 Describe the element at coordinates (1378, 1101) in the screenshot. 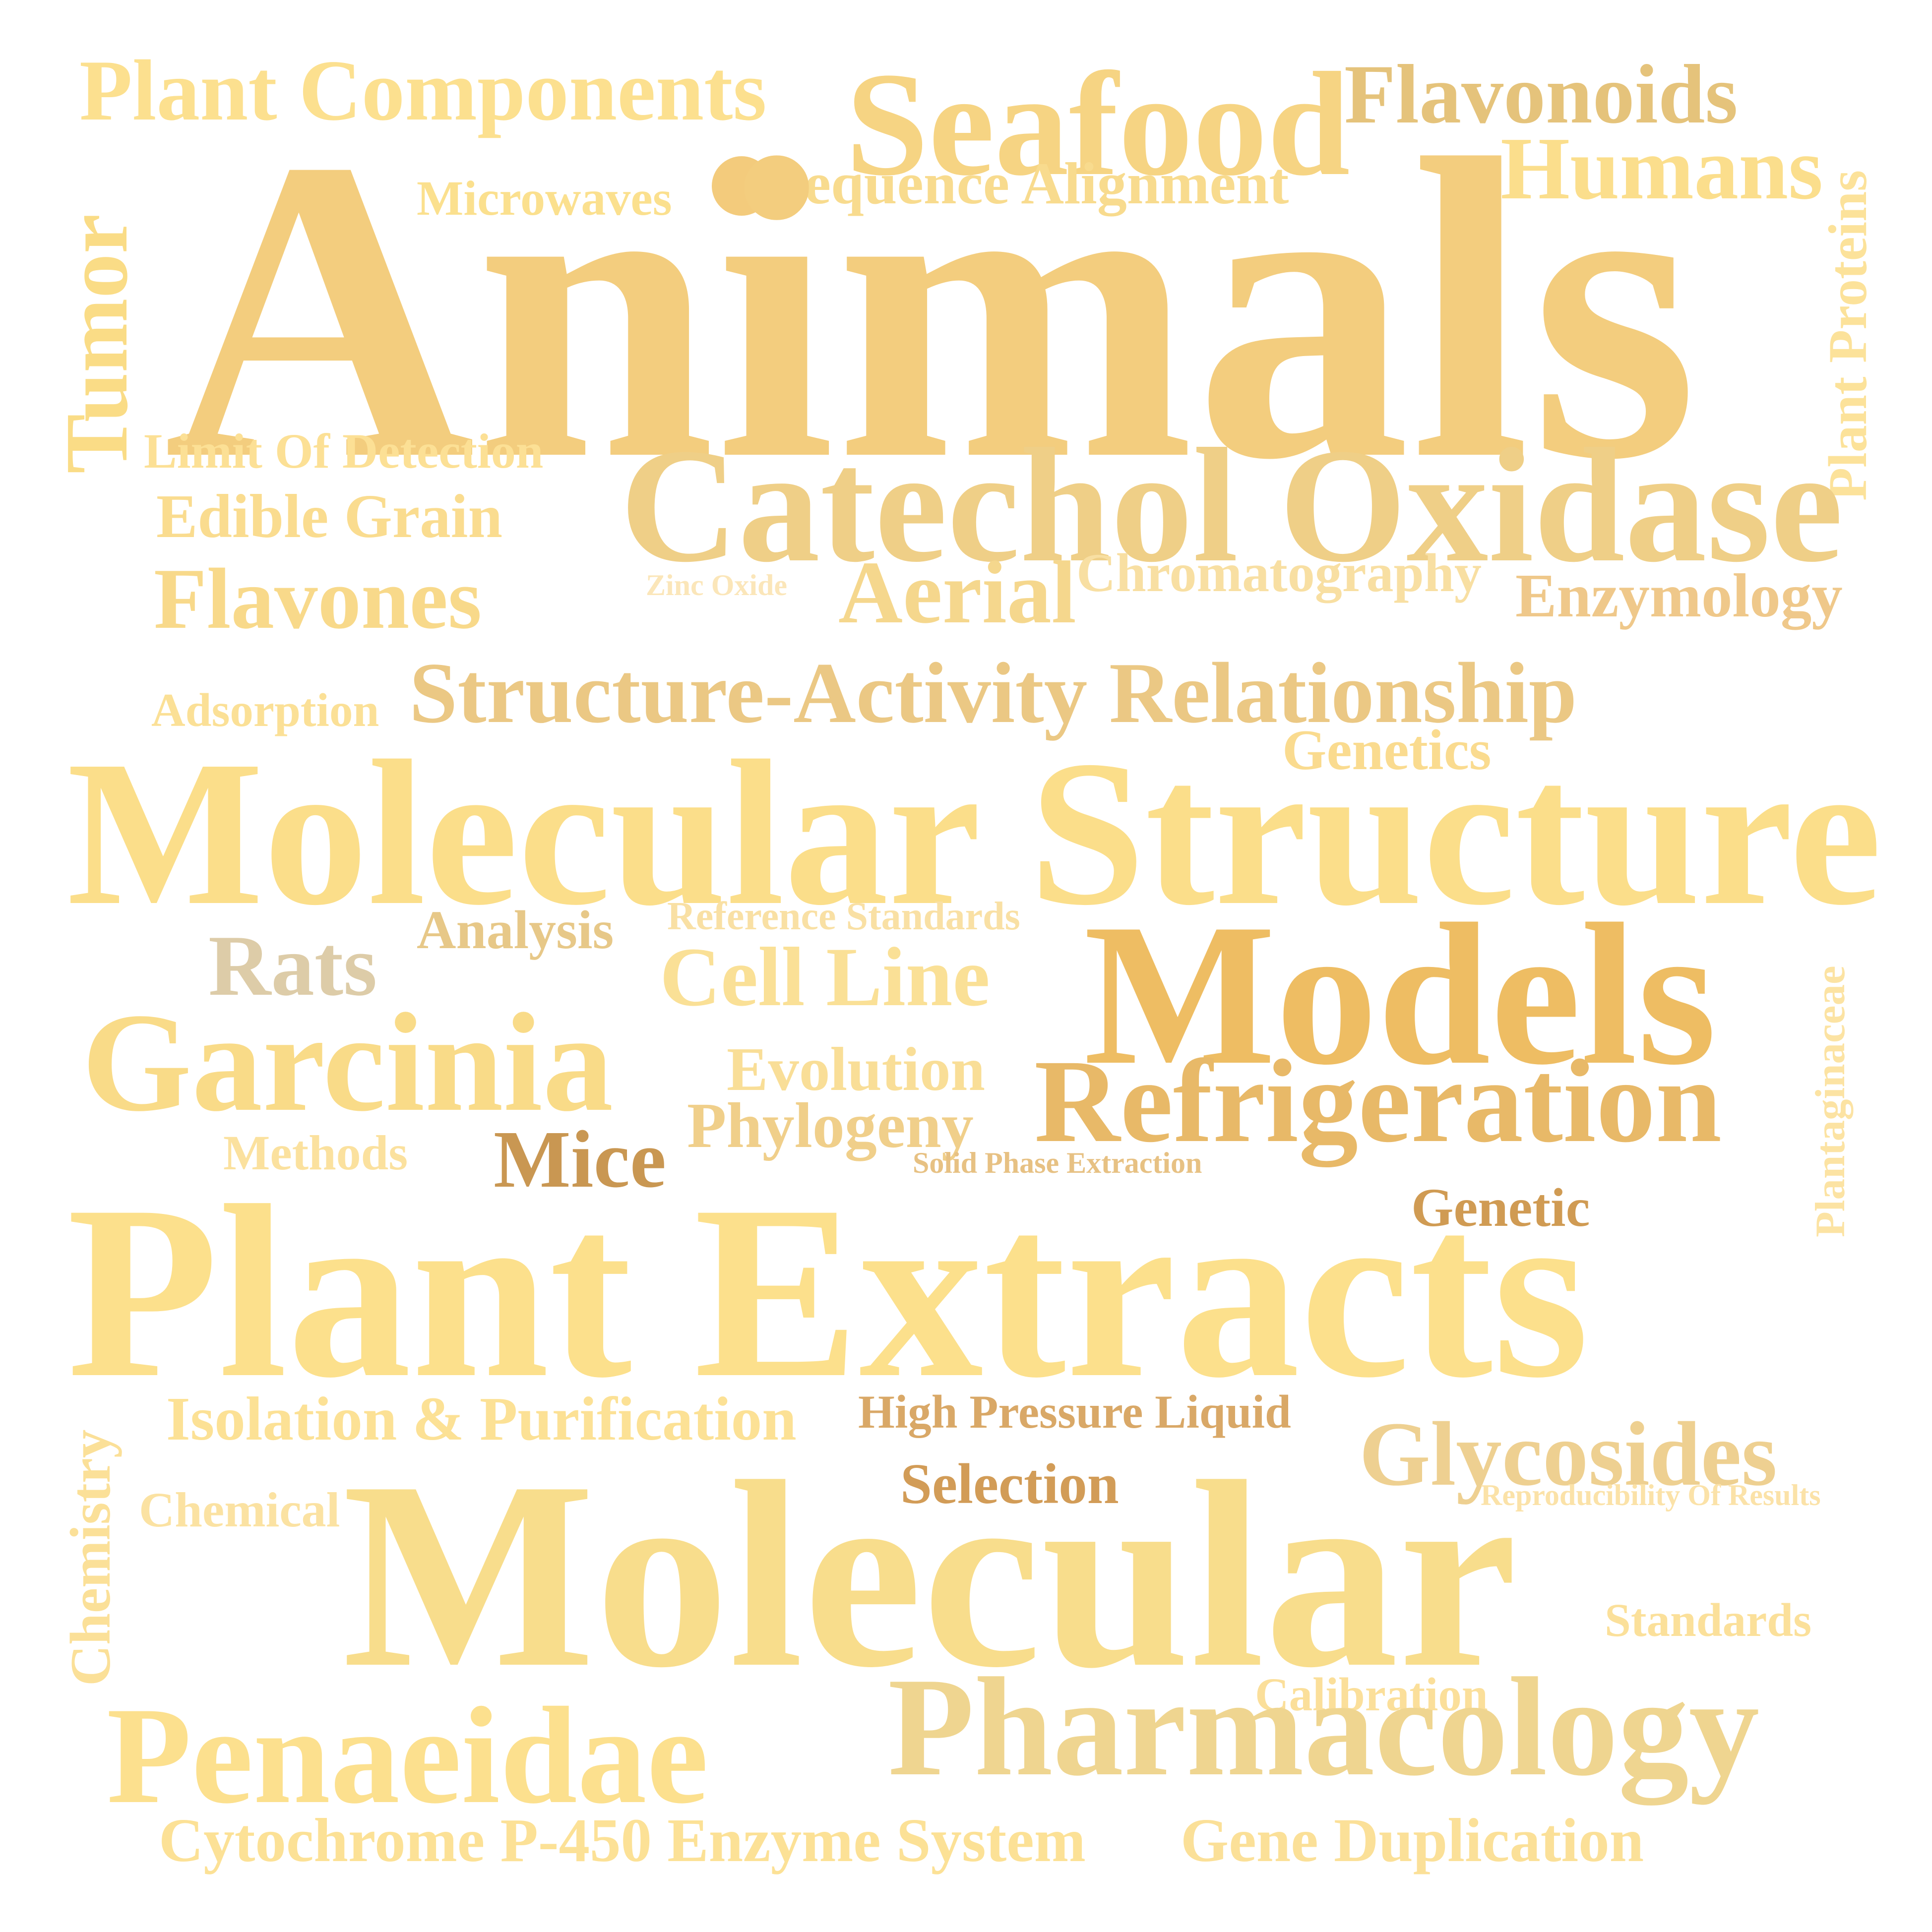

I see `word-refrigeration: Refrigeration` at that location.